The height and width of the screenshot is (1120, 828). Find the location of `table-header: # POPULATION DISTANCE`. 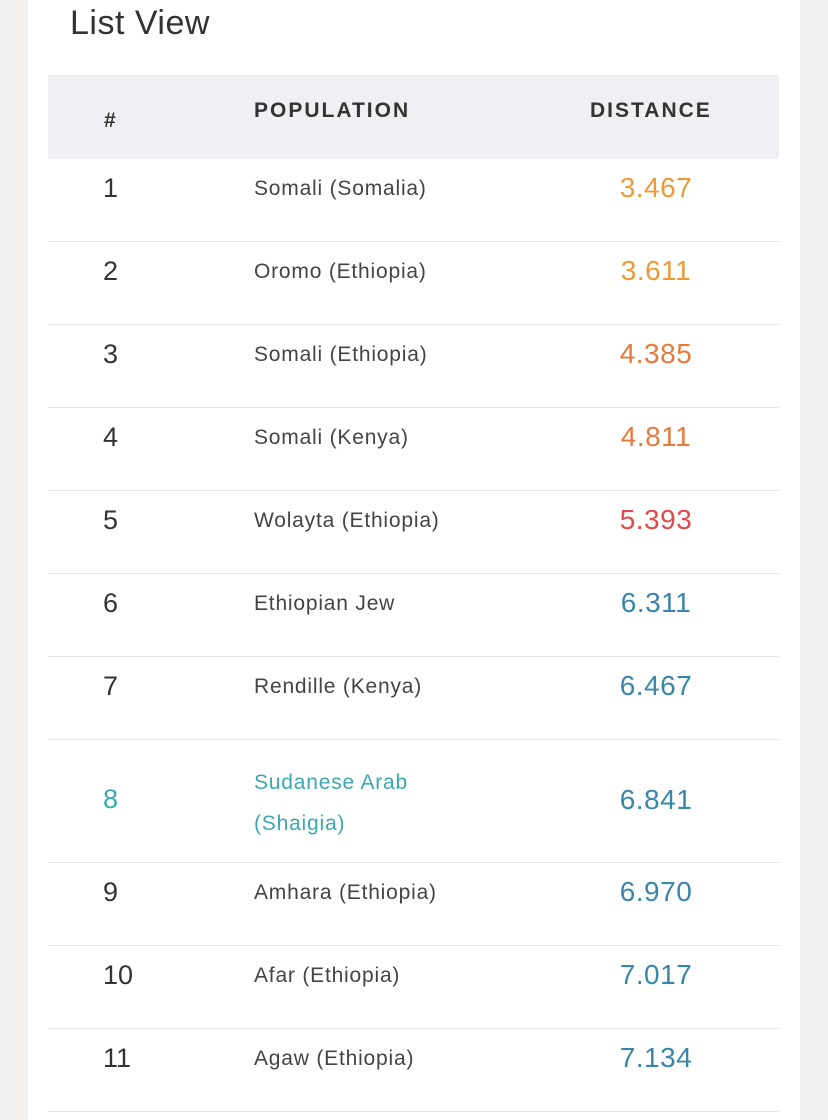

table-header: # POPULATION DISTANCE is located at coordinates (413, 117).